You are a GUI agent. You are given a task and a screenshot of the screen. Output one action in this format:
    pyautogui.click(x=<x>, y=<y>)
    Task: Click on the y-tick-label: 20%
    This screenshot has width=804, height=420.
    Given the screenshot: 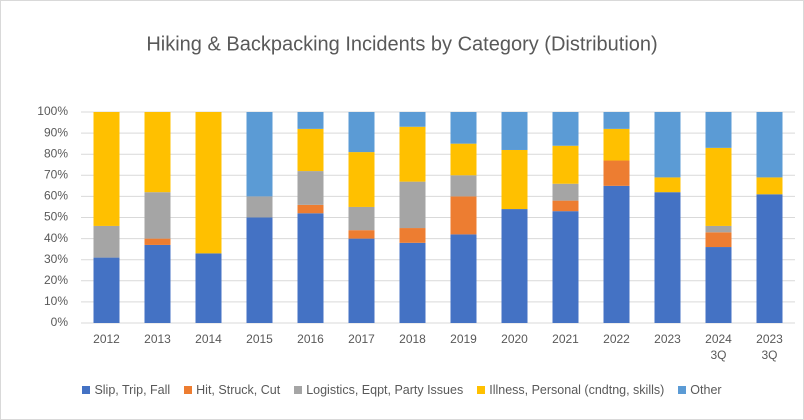 What is the action you would take?
    pyautogui.click(x=56, y=280)
    